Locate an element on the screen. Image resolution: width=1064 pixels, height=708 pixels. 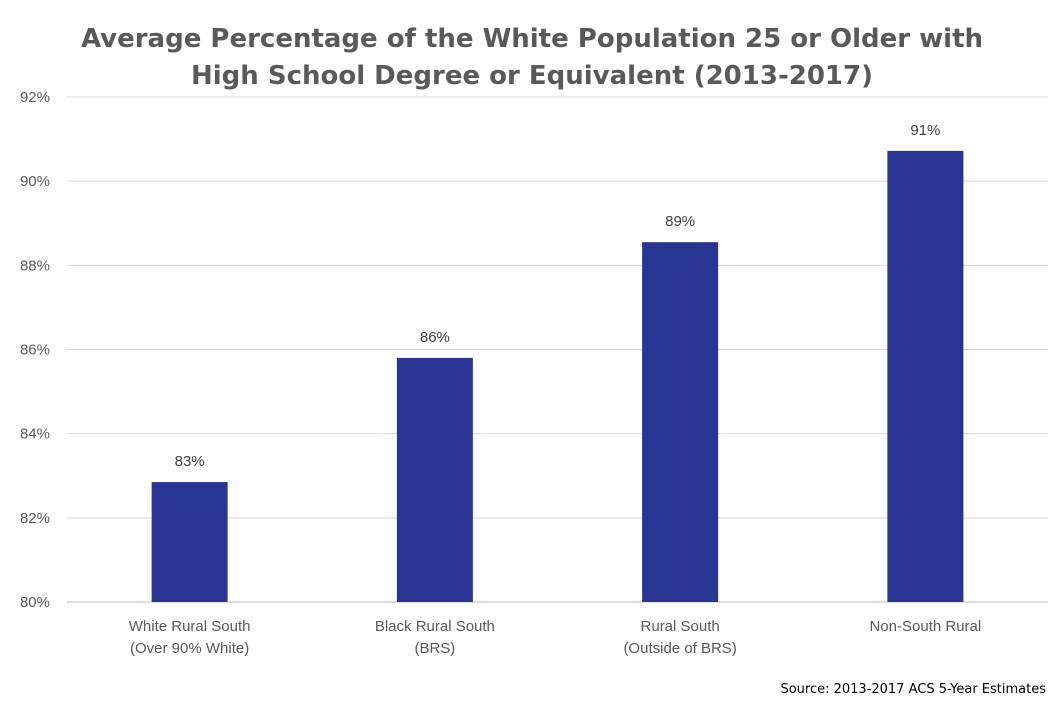
x-tick-label: Black Rural South is located at coordinates (435, 626).